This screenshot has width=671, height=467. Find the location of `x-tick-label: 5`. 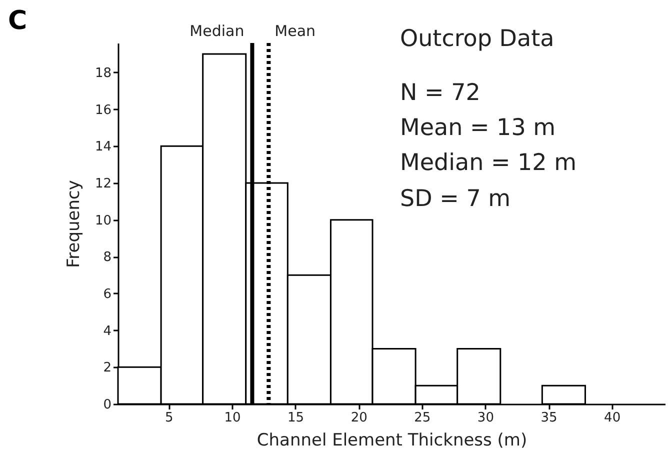

x-tick-label: 5 is located at coordinates (169, 418).